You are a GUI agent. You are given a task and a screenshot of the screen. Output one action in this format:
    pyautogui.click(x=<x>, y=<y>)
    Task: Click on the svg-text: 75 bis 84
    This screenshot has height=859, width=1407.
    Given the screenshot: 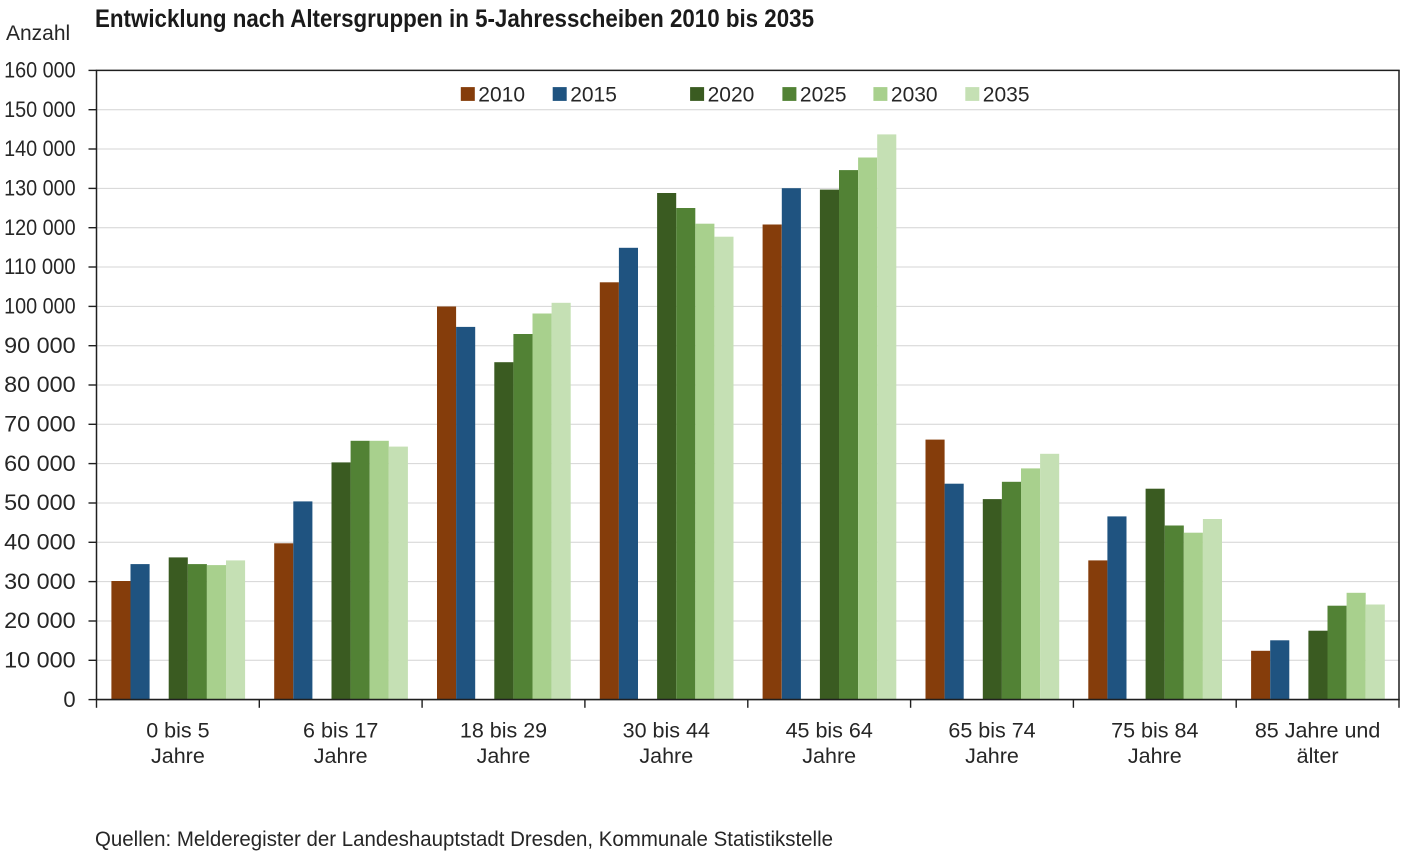 What is the action you would take?
    pyautogui.click(x=1154, y=731)
    